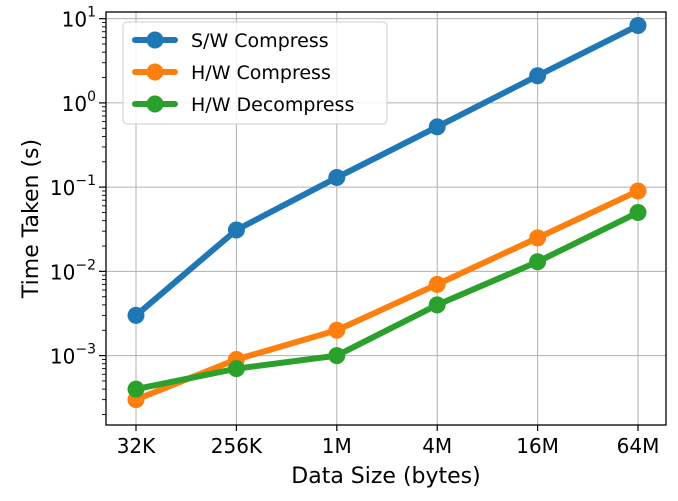 Image resolution: width=678 pixels, height=501 pixels. Describe the element at coordinates (537, 446) in the screenshot. I see `x-tick-label: 16M` at that location.